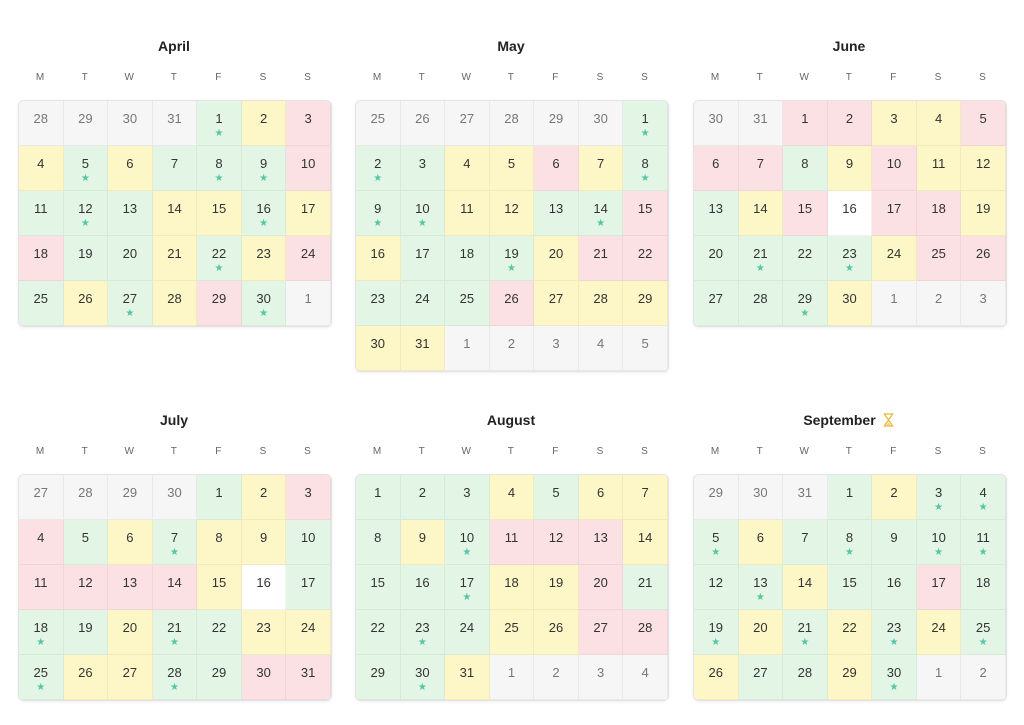 The height and width of the screenshot is (725, 1024). Describe the element at coordinates (716, 587) in the screenshot. I see `day-cell-green: 12` at that location.